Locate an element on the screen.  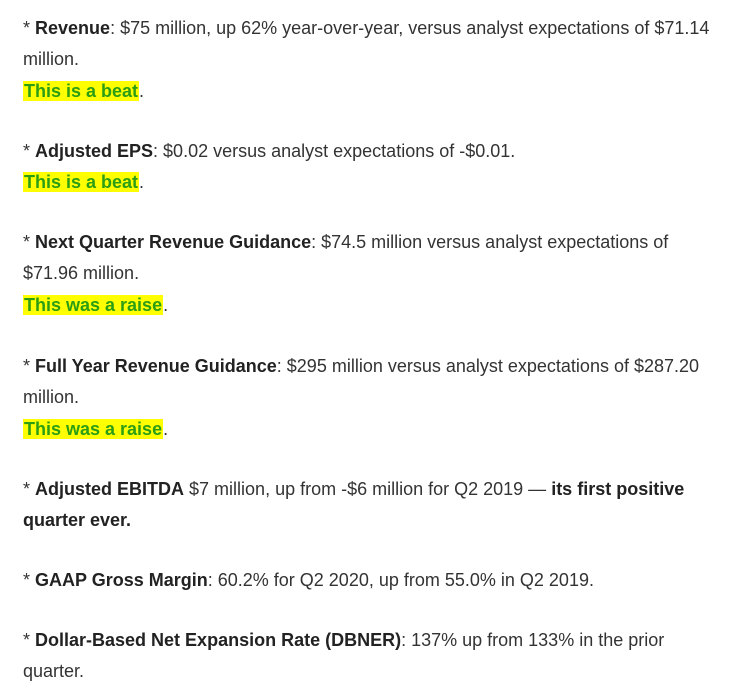
item-label: Adjusted EPS is located at coordinates (94, 151).